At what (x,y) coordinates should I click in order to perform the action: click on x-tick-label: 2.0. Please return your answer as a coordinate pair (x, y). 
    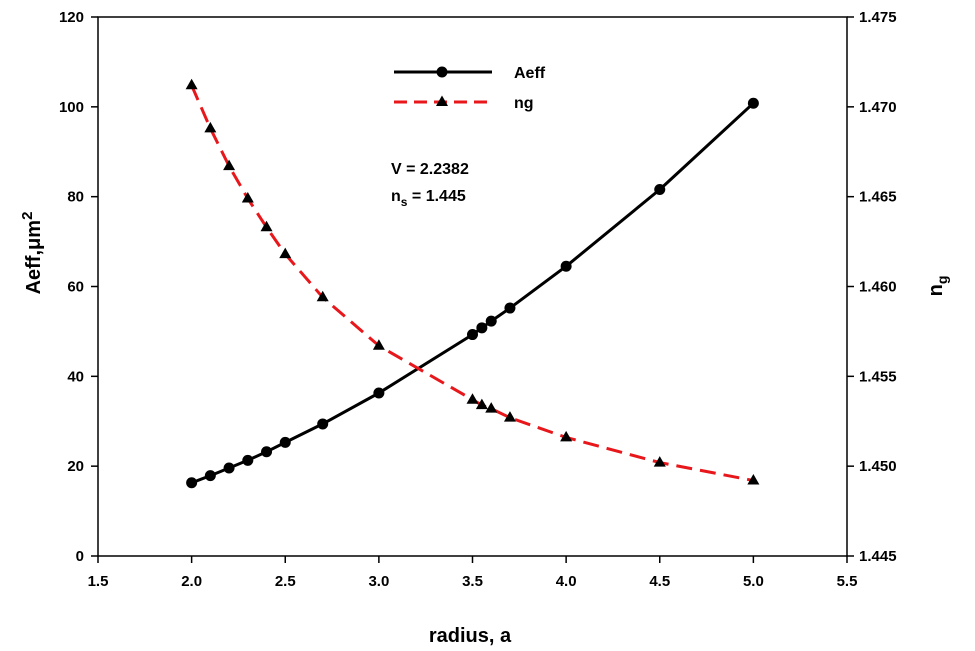
    Looking at the image, I should click on (191, 581).